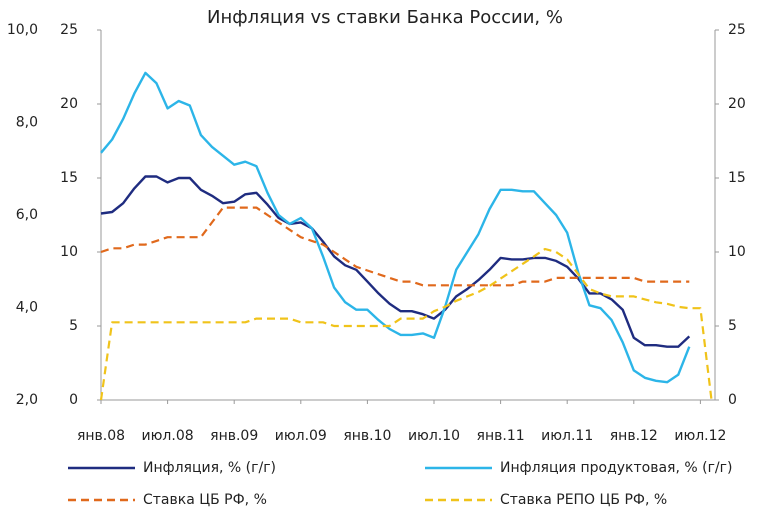 The width and height of the screenshot is (771, 513). Describe the element at coordinates (301, 436) in the screenshot. I see `x-tick-label: июл.09` at that location.